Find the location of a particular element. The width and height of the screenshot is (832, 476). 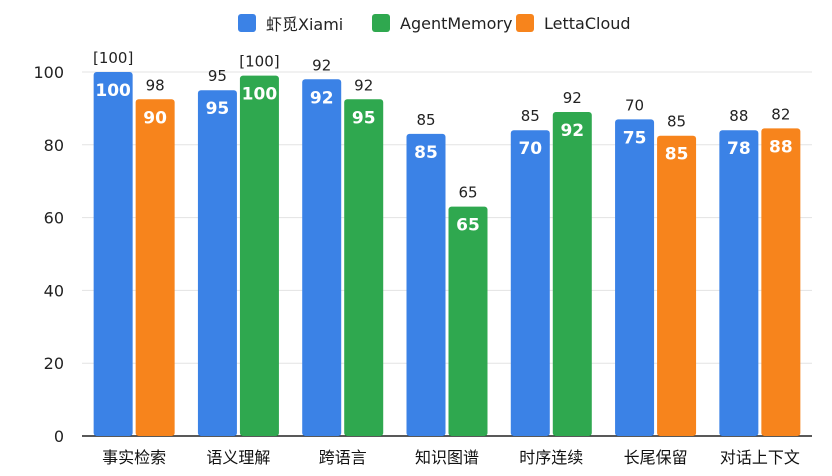

bar-inner-label: 75 is located at coordinates (635, 138).